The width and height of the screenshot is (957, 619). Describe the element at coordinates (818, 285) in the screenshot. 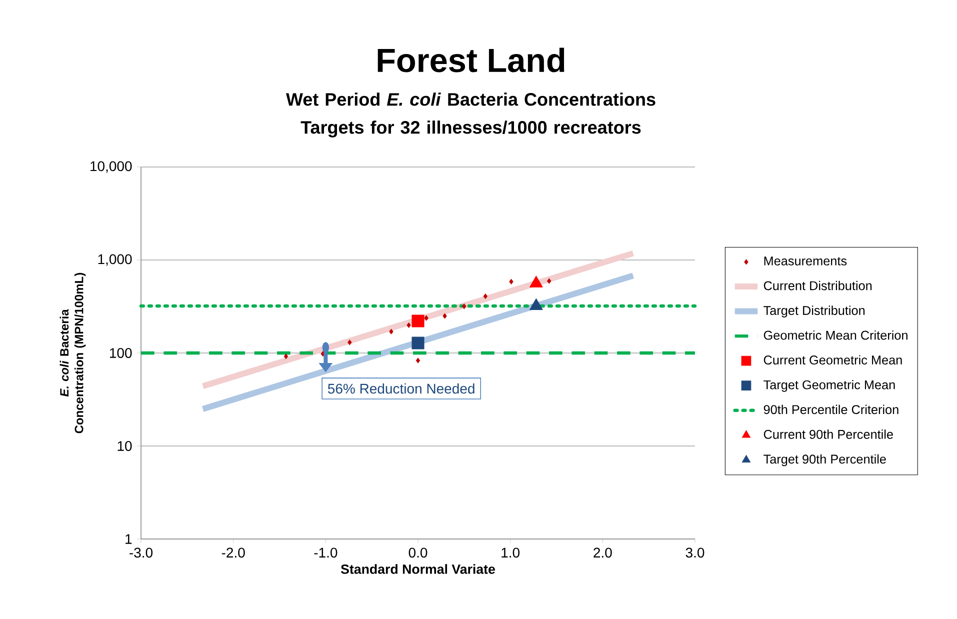

I see `legend-label: Current Distribution` at that location.